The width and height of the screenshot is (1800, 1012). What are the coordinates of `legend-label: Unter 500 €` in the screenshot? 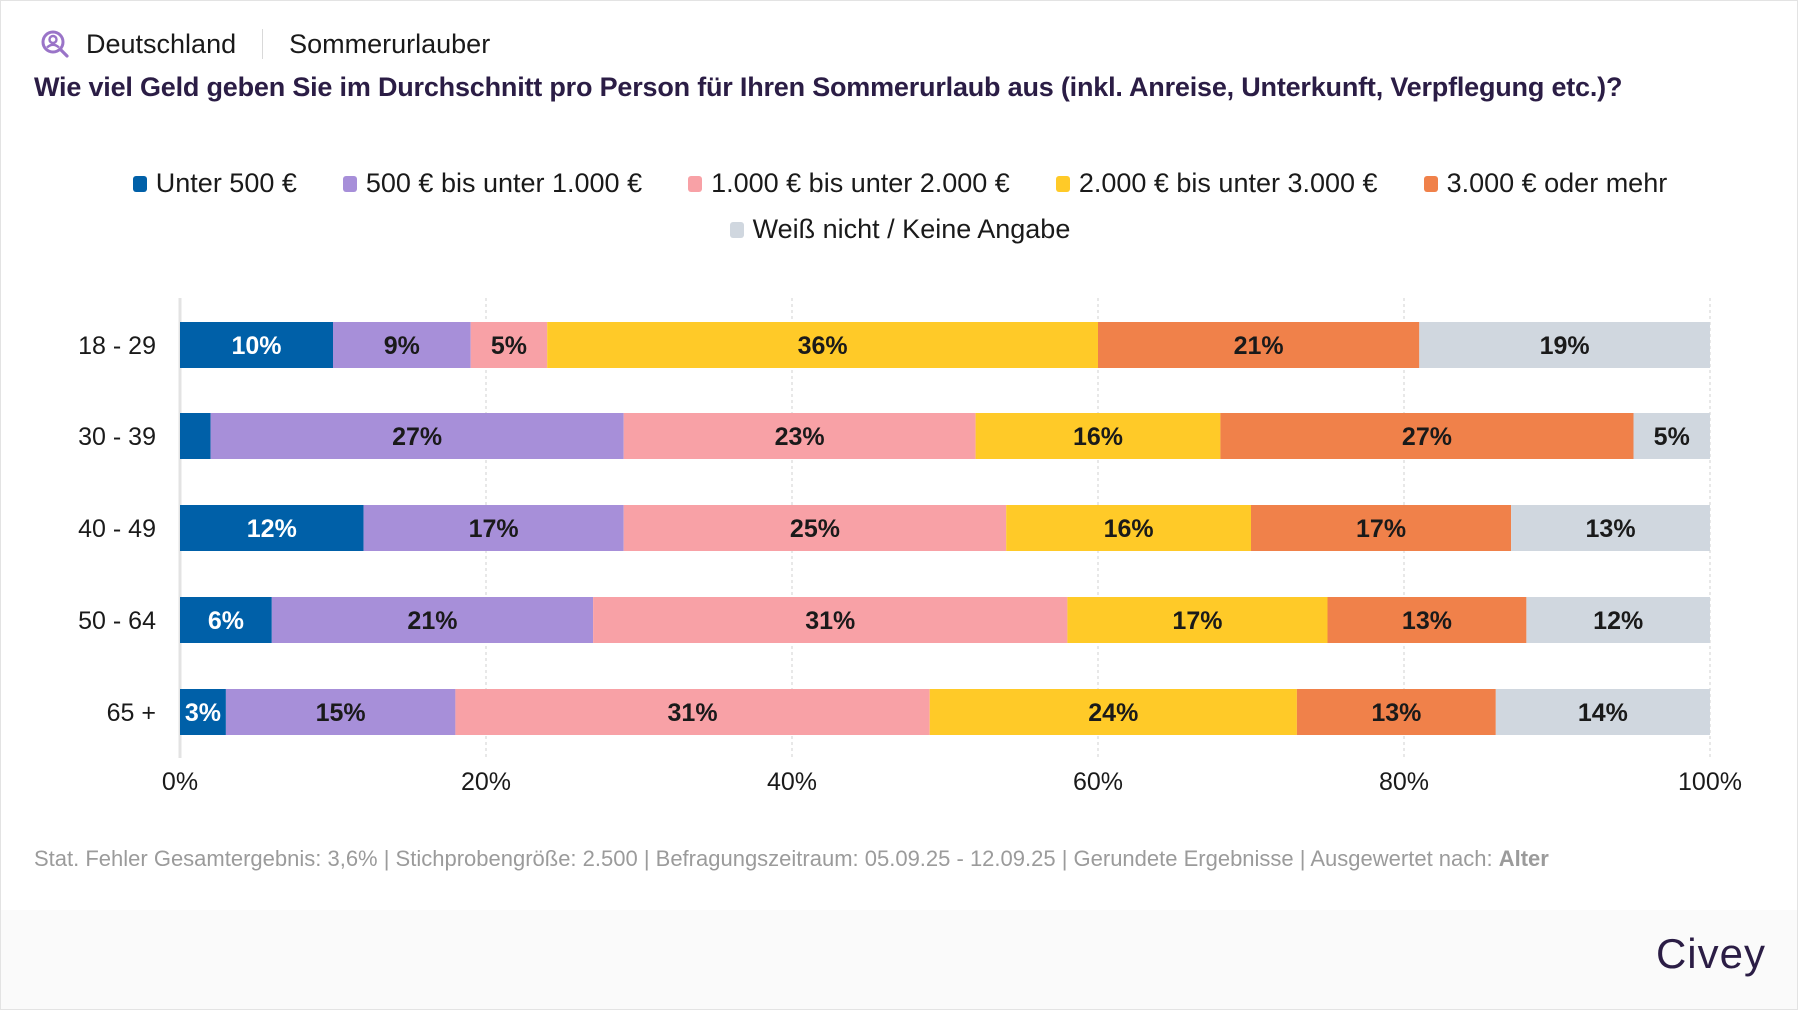 It's located at (226, 183).